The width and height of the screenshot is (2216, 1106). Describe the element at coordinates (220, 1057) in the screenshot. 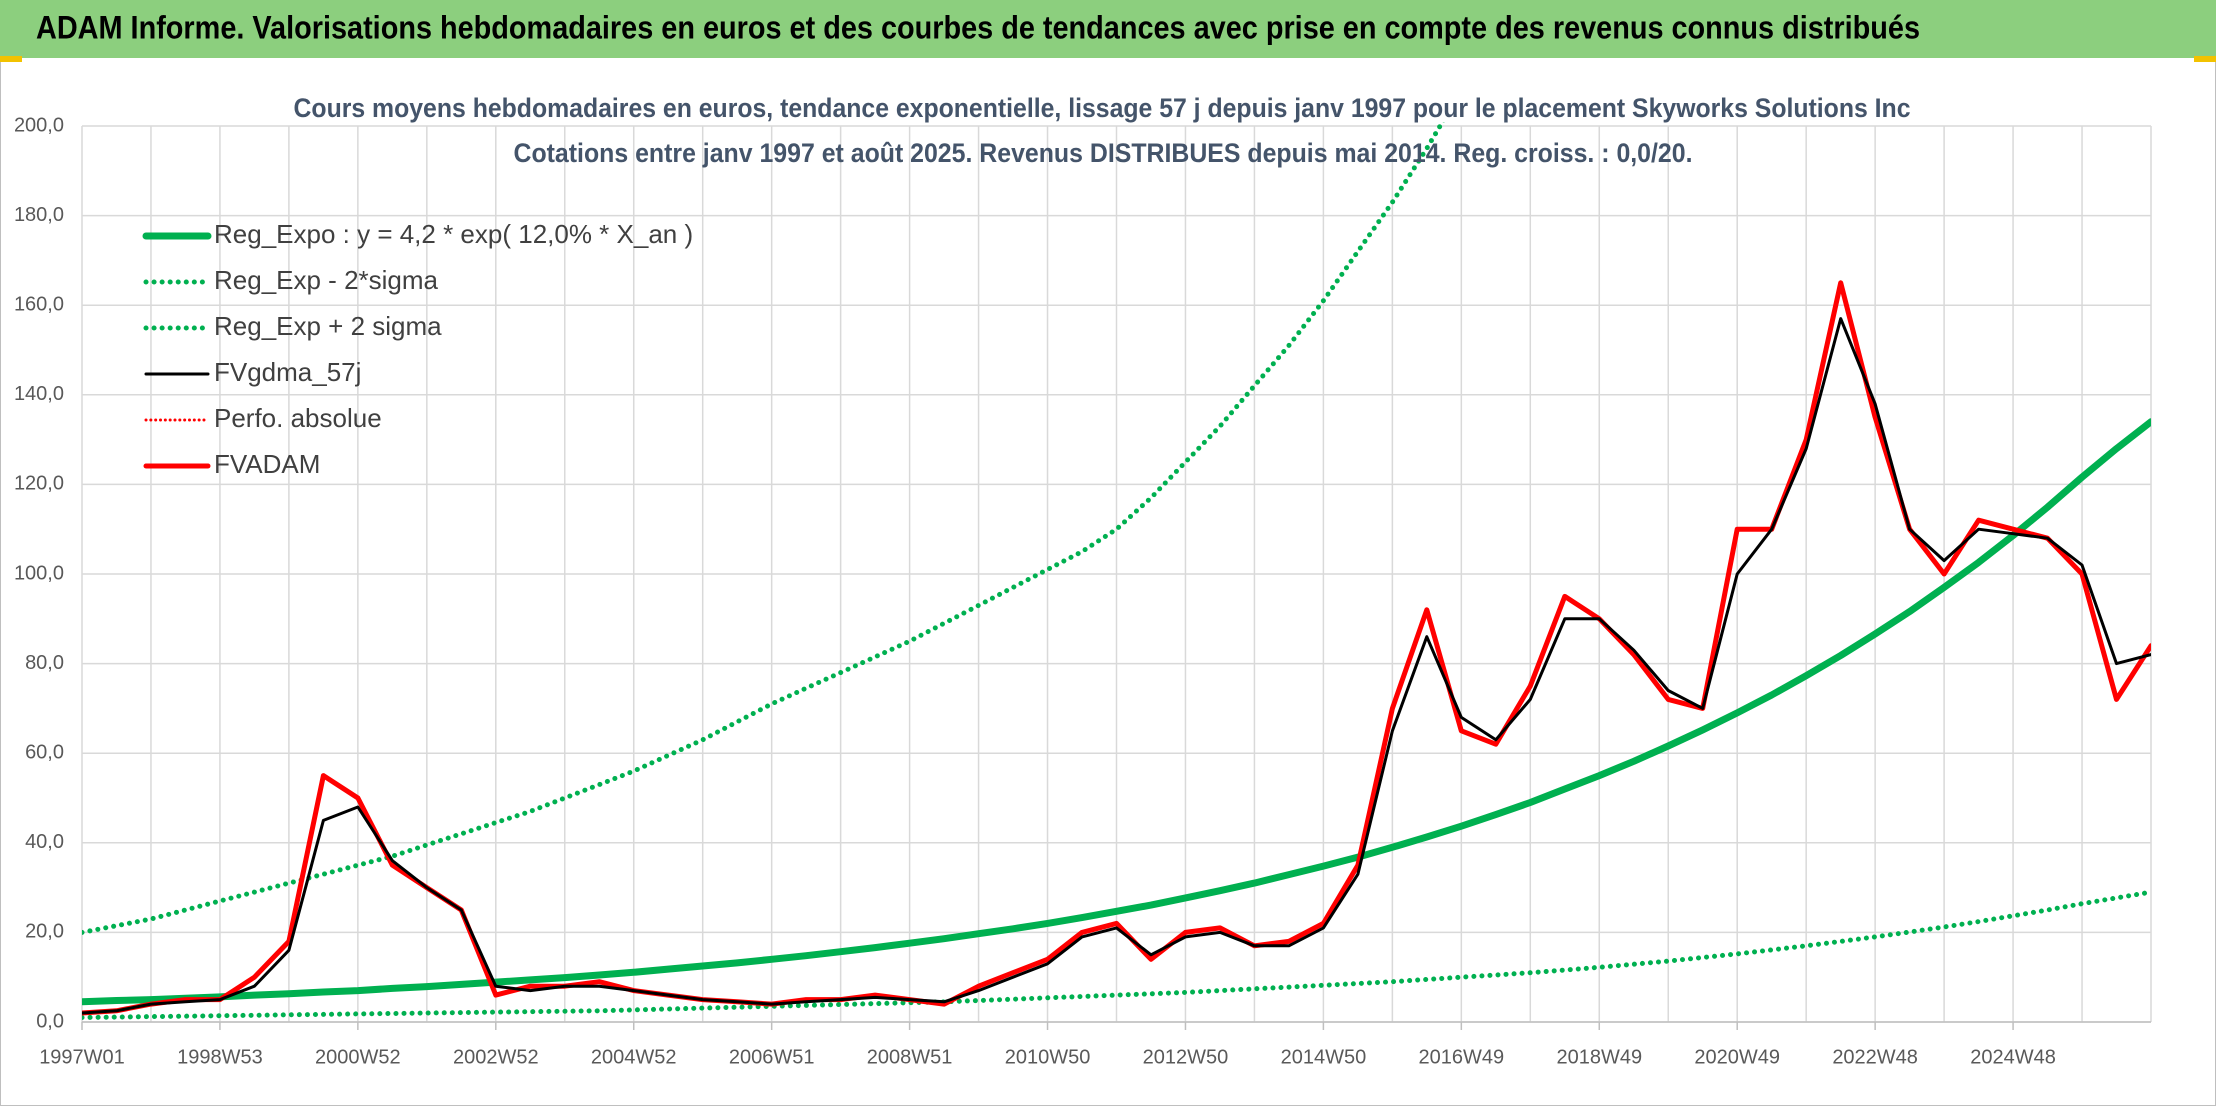

I see `x-tick-label: 1998W53` at that location.